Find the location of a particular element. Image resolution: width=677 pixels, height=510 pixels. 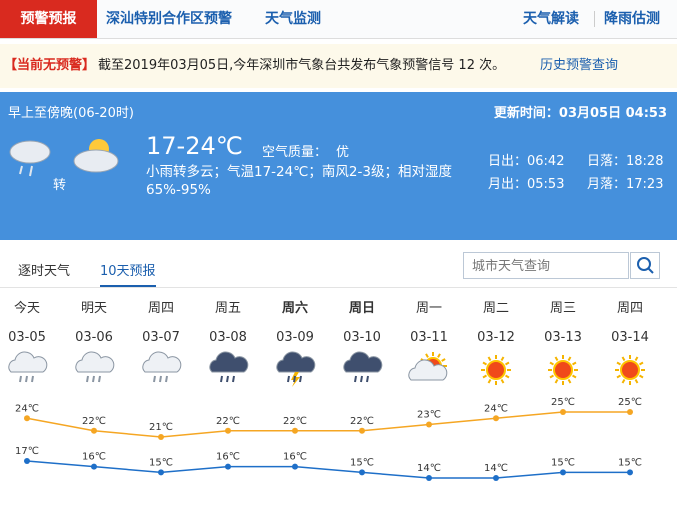

sun-moon: 日出：06:42 is located at coordinates (526, 161).